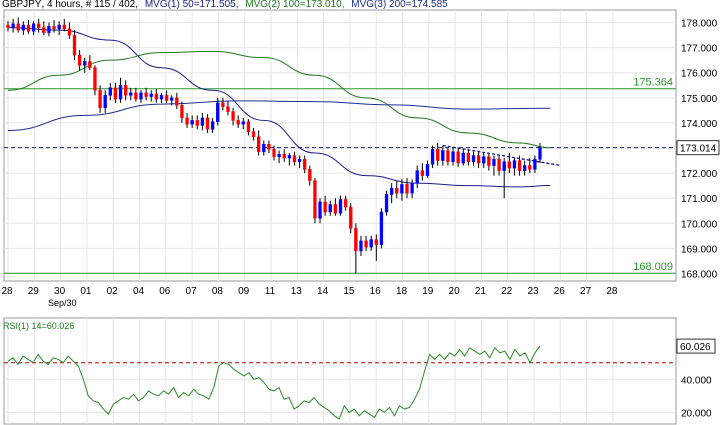 Image resolution: width=720 pixels, height=425 pixels. What do you see at coordinates (696, 346) in the screenshot?
I see `rsi-last-box` at bounding box center [696, 346].